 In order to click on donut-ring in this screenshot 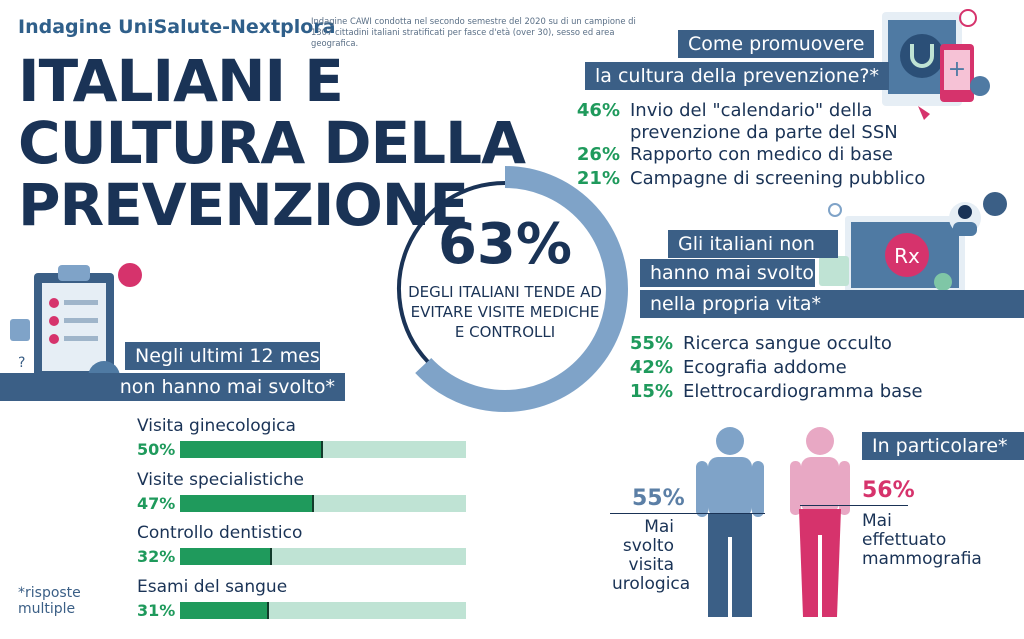, I will do `click(505, 289)`.